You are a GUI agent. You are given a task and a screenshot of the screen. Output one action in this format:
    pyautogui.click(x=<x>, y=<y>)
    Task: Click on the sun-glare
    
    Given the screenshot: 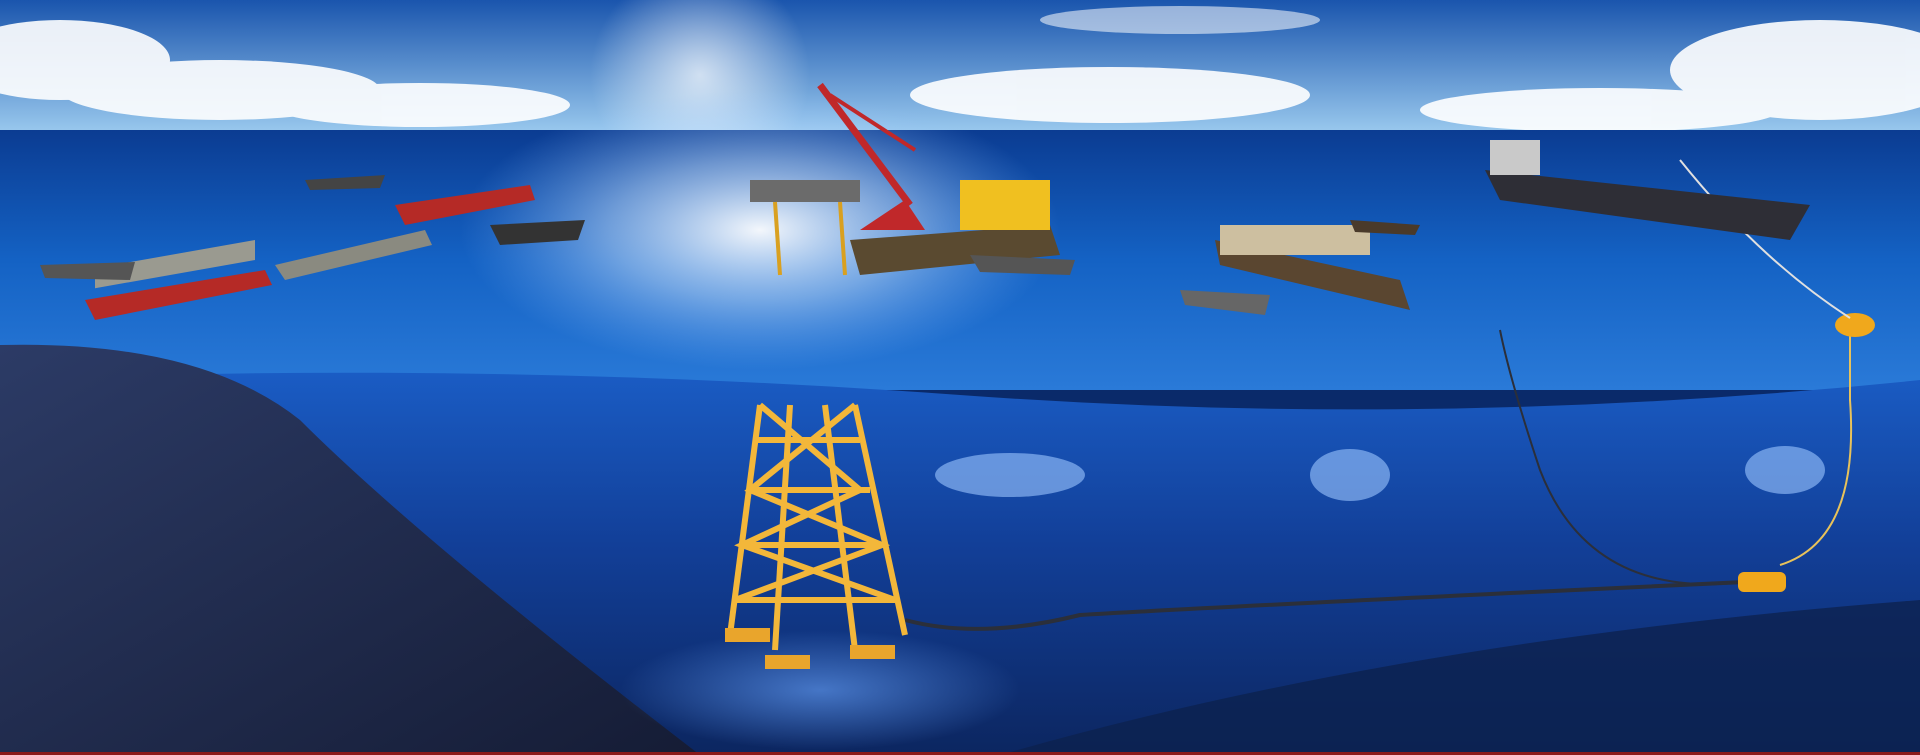 What is the action you would take?
    pyautogui.click(x=760, y=230)
    